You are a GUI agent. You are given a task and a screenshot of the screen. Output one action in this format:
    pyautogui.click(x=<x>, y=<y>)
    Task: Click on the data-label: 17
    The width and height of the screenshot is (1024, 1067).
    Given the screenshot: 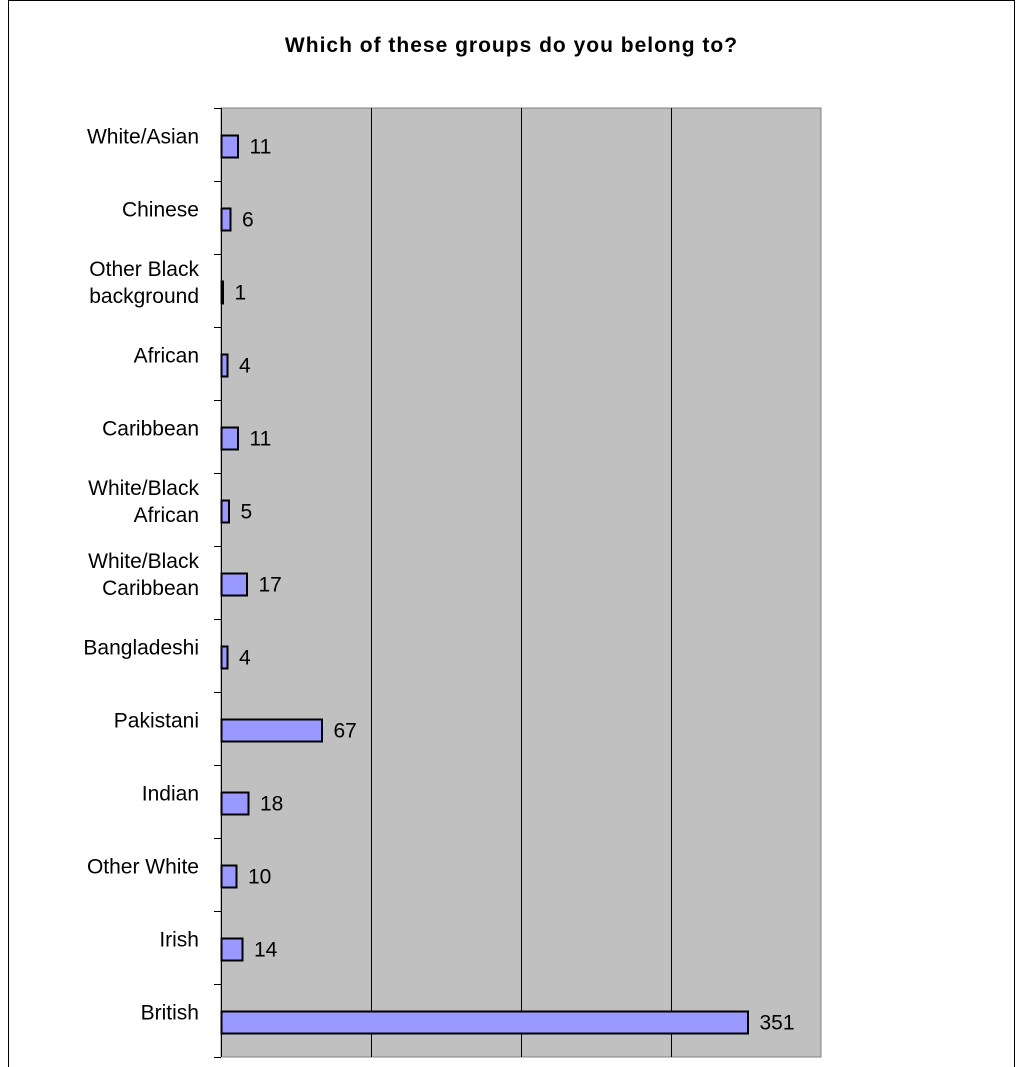 What is the action you would take?
    pyautogui.click(x=270, y=585)
    